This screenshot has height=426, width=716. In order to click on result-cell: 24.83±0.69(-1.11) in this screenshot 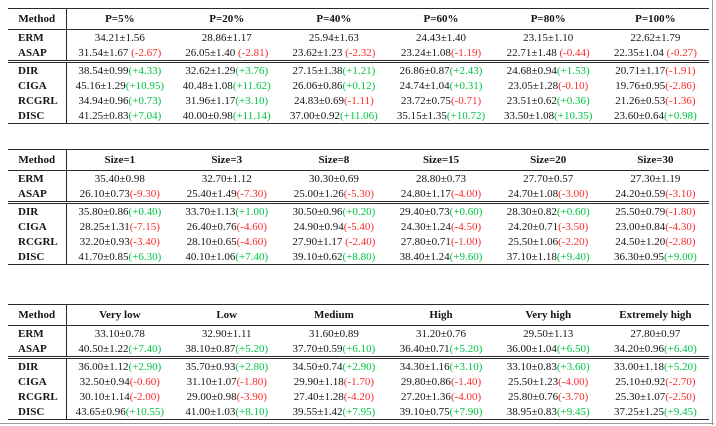, I will do `click(333, 100)`.